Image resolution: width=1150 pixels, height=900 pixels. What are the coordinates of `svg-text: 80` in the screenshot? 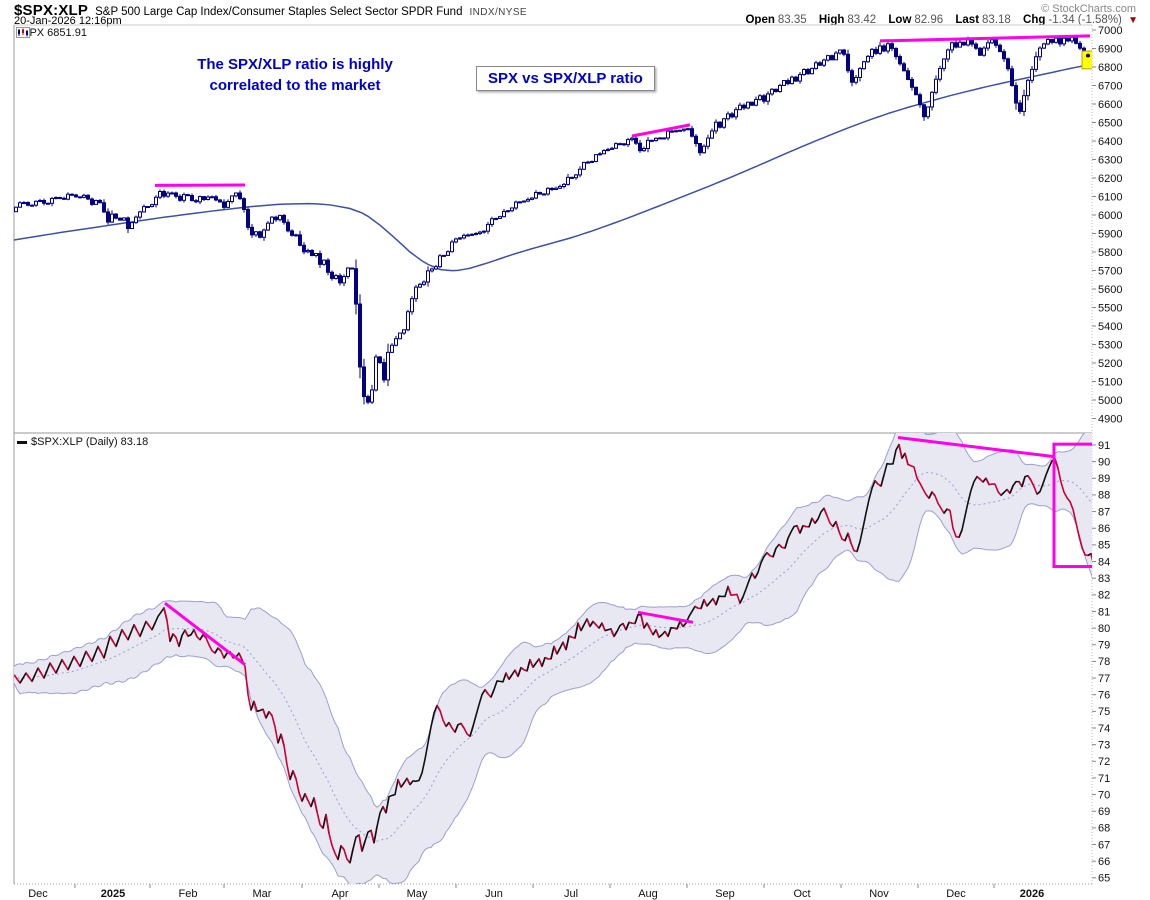 It's located at (1104, 629).